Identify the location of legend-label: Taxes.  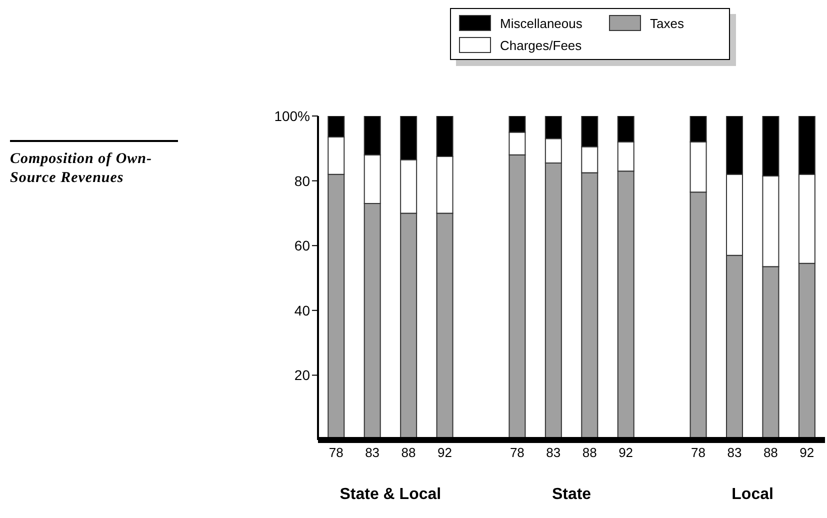
(667, 23).